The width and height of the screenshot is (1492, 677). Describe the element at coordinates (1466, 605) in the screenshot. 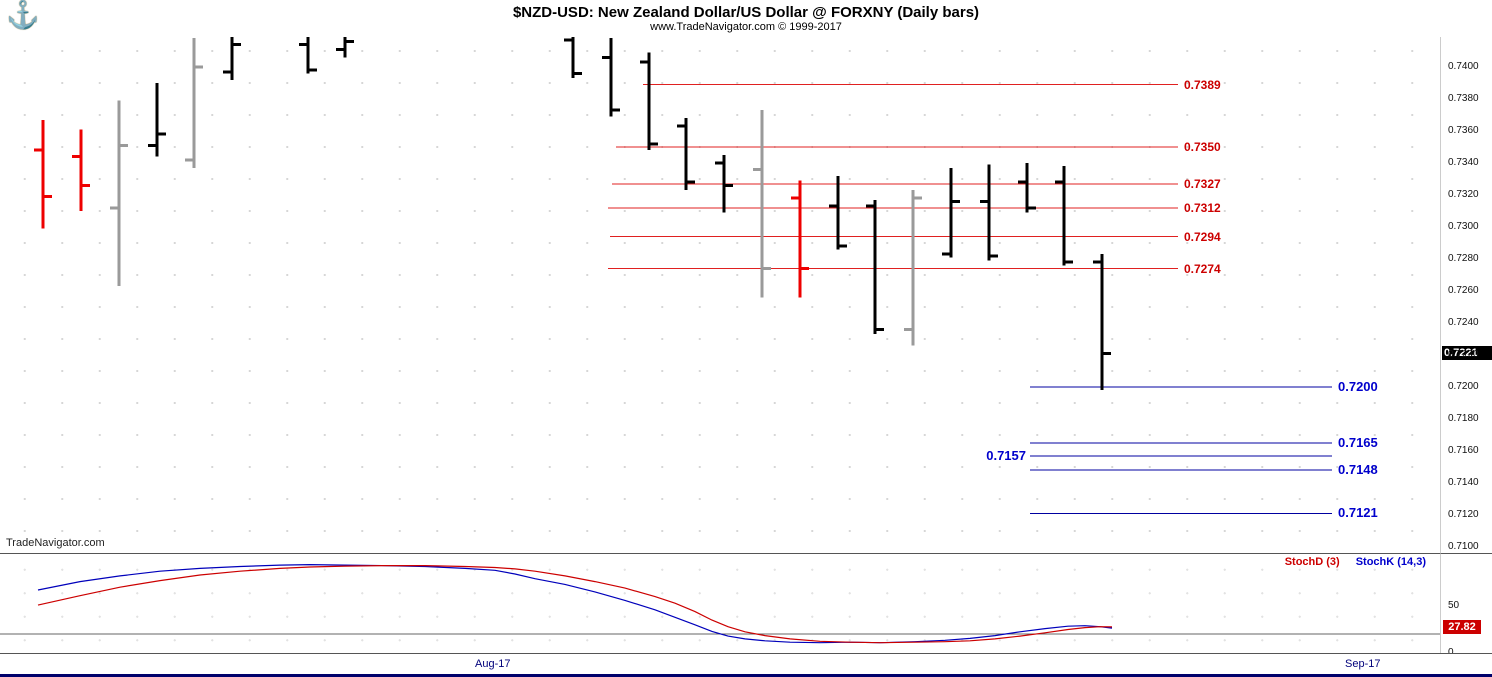

I see `stochastic-axis: 27.82 50 0` at that location.